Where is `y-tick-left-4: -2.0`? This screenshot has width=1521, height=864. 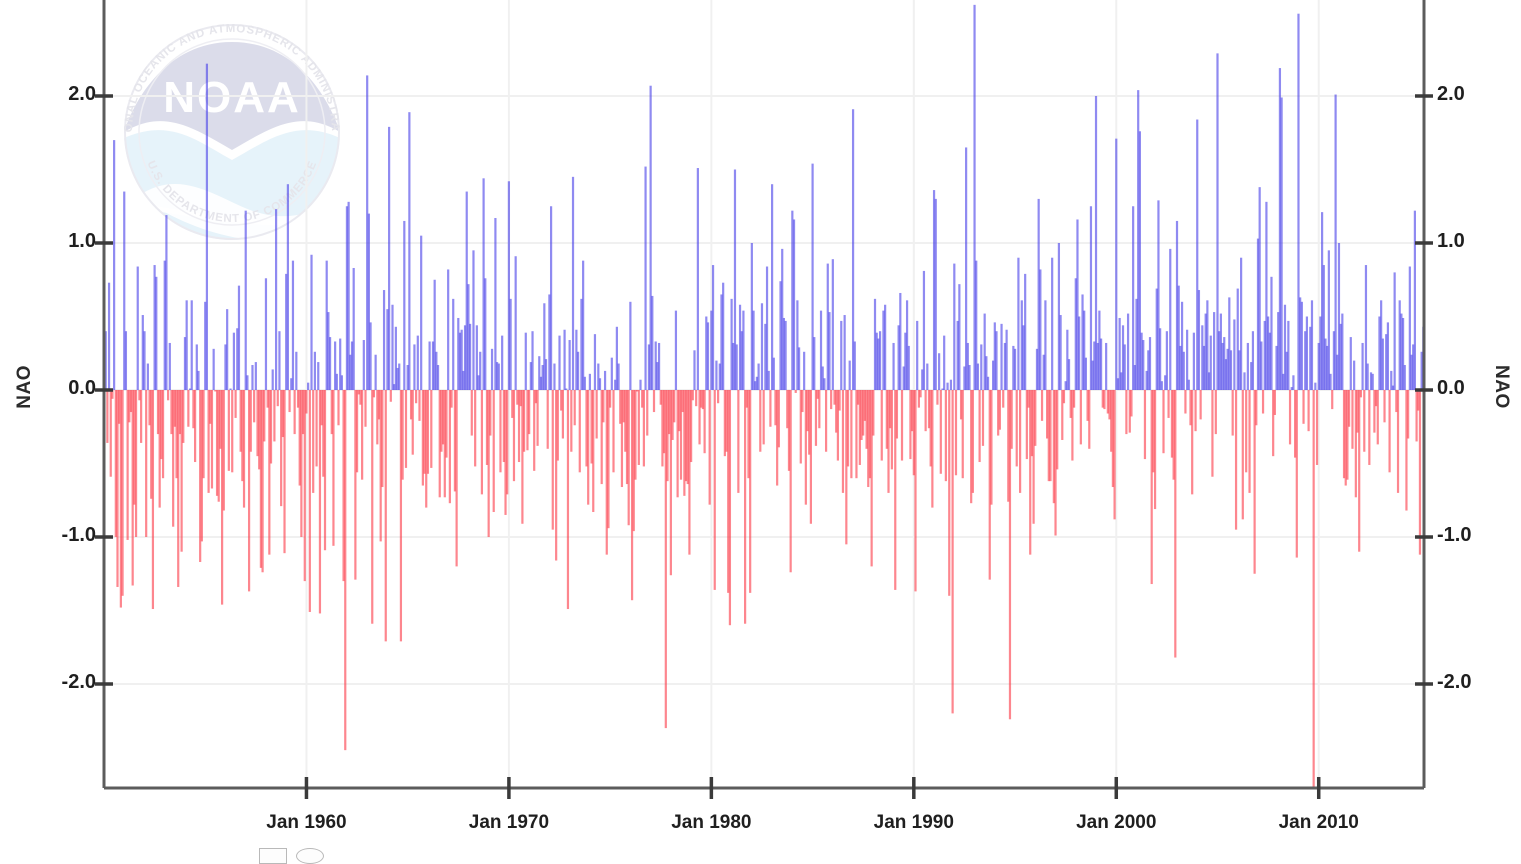
y-tick-left-4: -2.0 is located at coordinates (78, 682).